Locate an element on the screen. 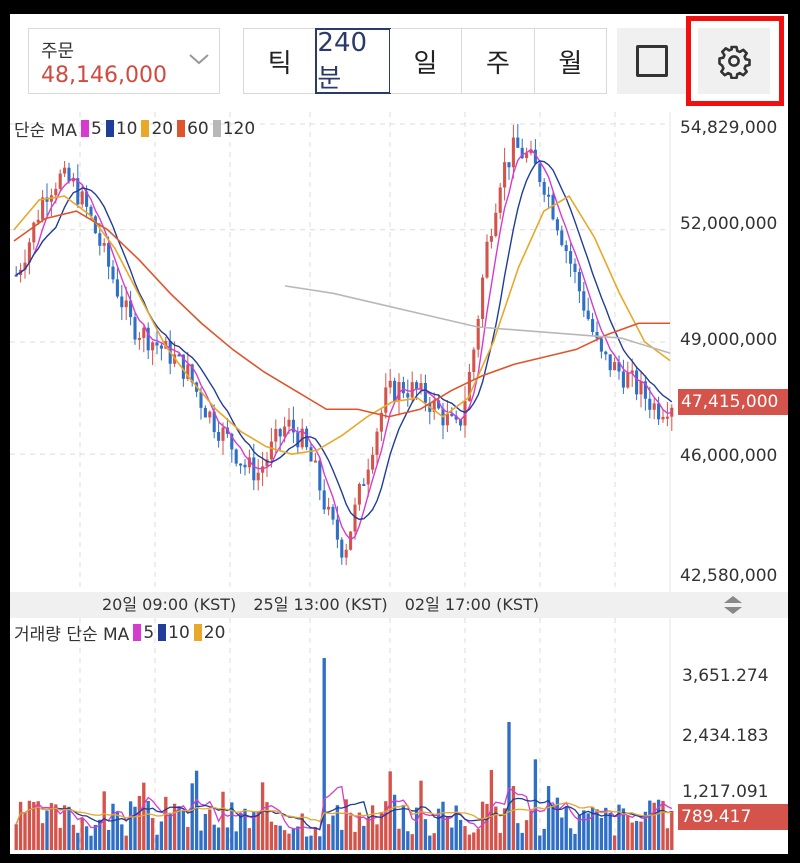 This screenshot has width=800, height=863. legend-item: 60 is located at coordinates (198, 128).